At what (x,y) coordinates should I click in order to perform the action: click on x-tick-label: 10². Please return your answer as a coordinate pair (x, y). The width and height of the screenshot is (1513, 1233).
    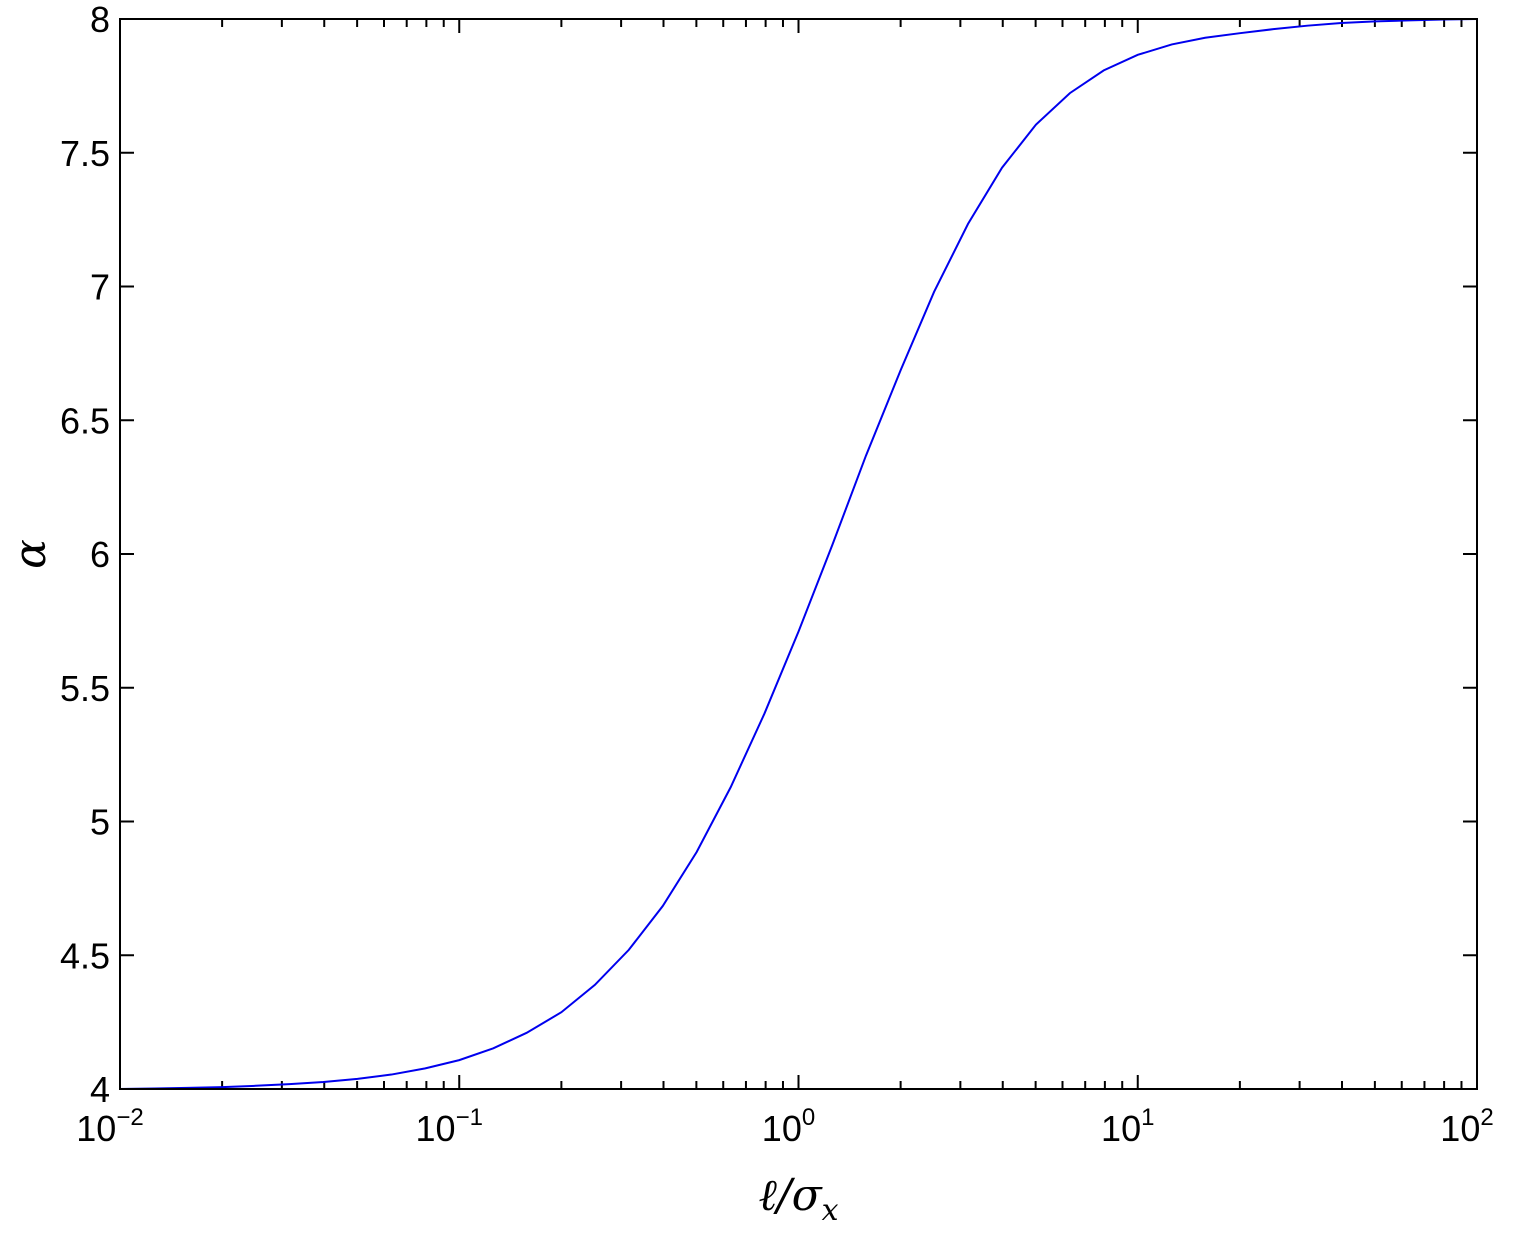
    Looking at the image, I should click on (1466, 1126).